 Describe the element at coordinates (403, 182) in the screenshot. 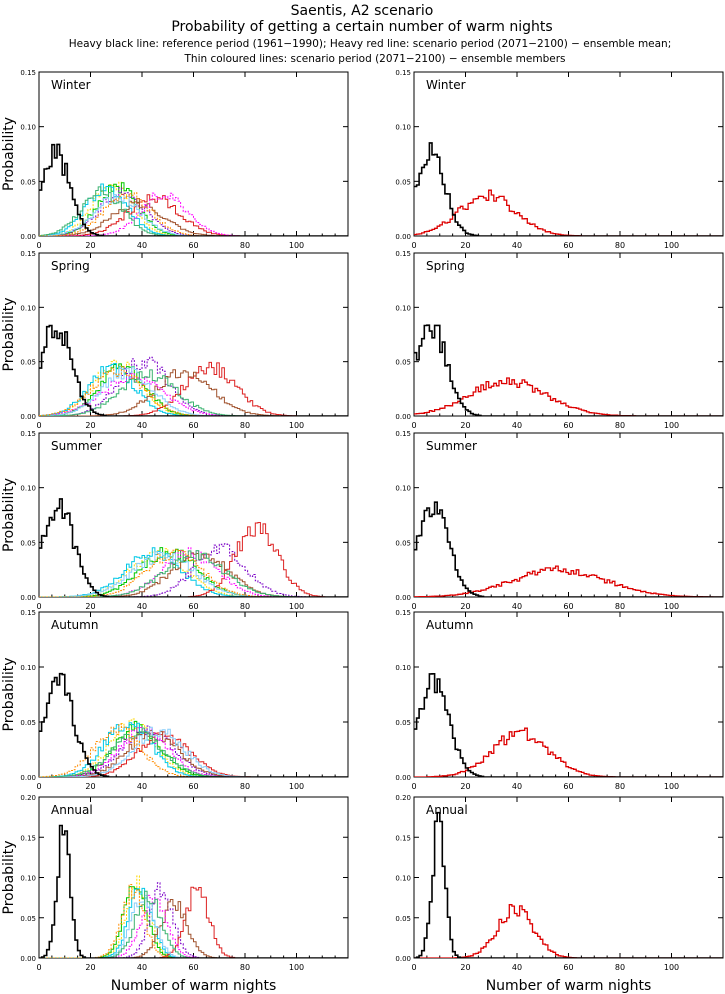

I see `panel-winter-ensemble-mean-ytick-label: 0.05` at that location.